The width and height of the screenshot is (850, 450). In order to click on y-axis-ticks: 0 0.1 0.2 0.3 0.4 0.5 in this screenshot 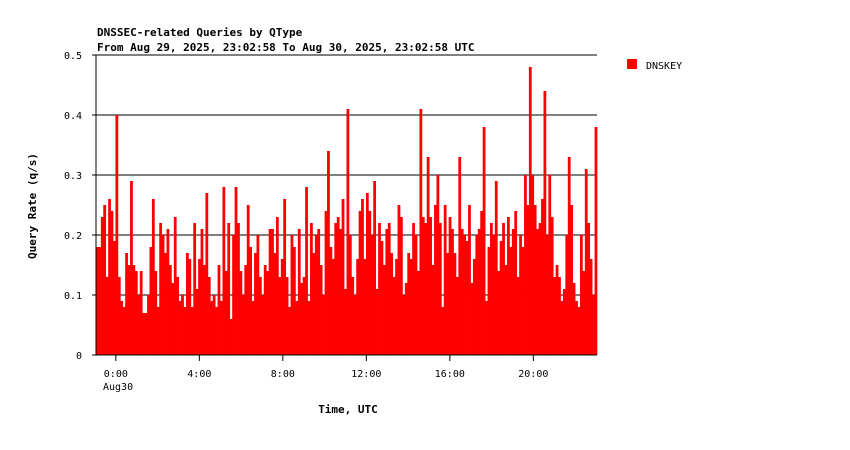, I will do `click(80, 206)`.